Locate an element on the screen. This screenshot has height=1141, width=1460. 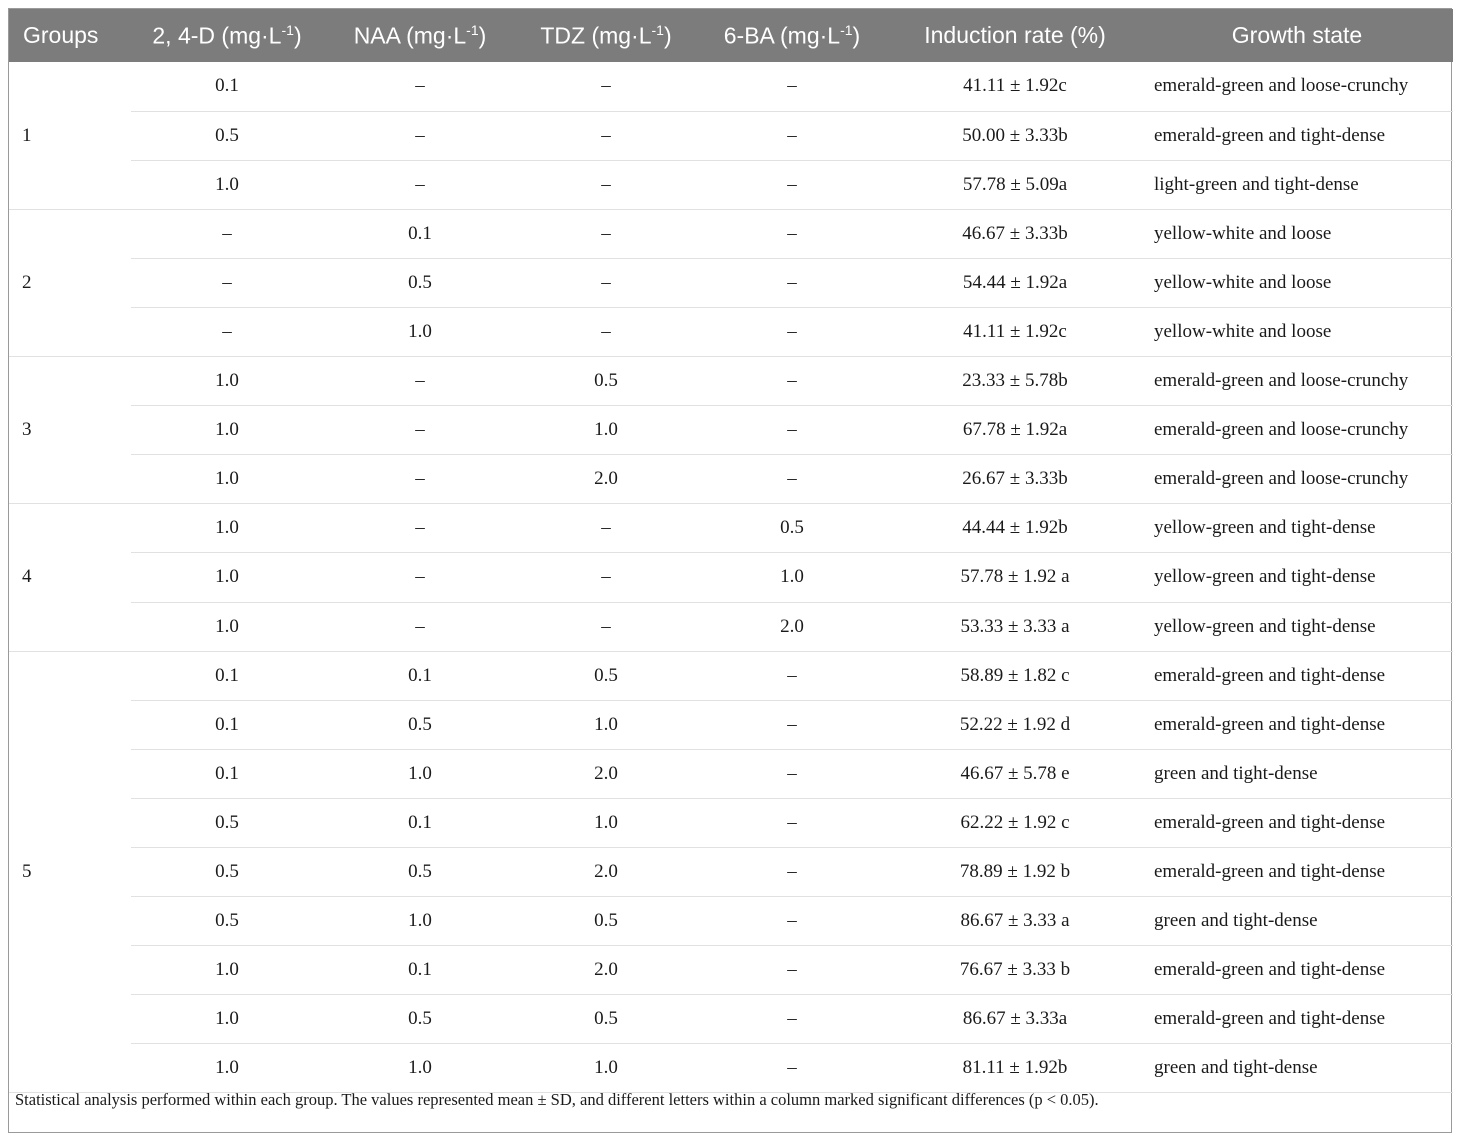
cell-induction-rate: 78.89 ± 1.92 b is located at coordinates (1015, 872).